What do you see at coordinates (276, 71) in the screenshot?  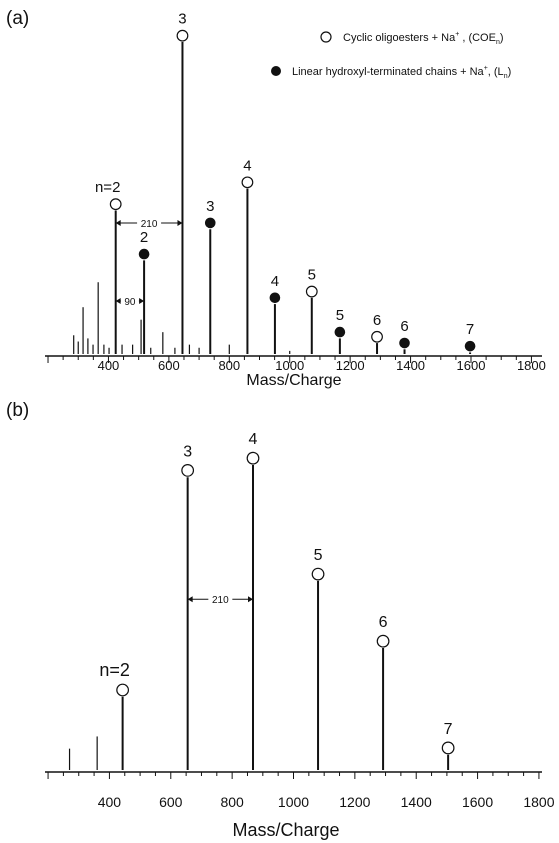 I see `legend-filled-circle-icon` at bounding box center [276, 71].